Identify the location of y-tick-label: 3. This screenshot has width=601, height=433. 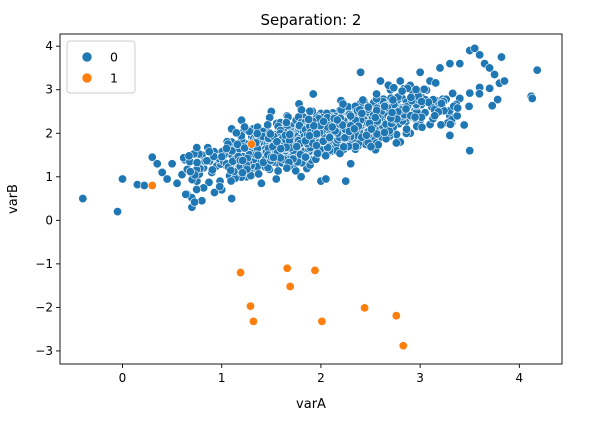
(49, 90).